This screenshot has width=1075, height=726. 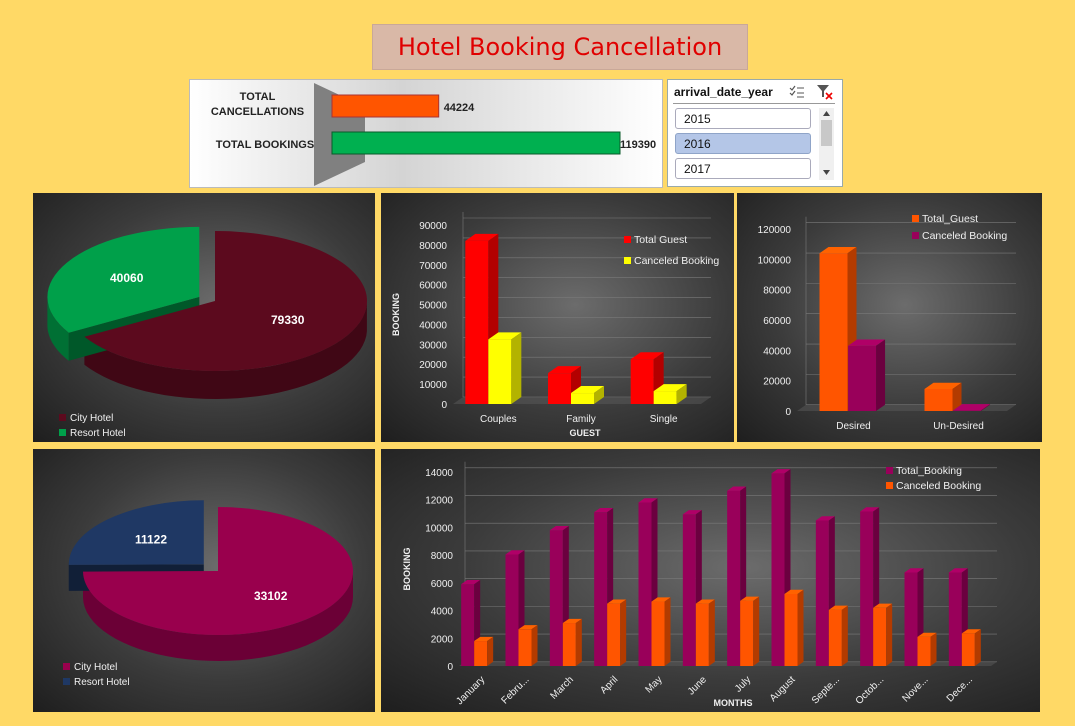 What do you see at coordinates (929, 471) in the screenshot?
I see `legend-label: Total_Booking` at bounding box center [929, 471].